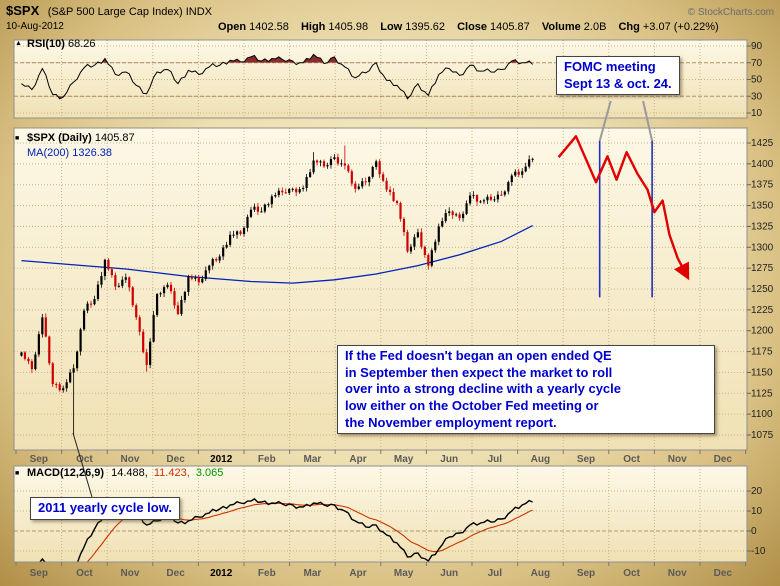  What do you see at coordinates (277, 58) in the screenshot?
I see `rsi-overbought-fill` at bounding box center [277, 58].